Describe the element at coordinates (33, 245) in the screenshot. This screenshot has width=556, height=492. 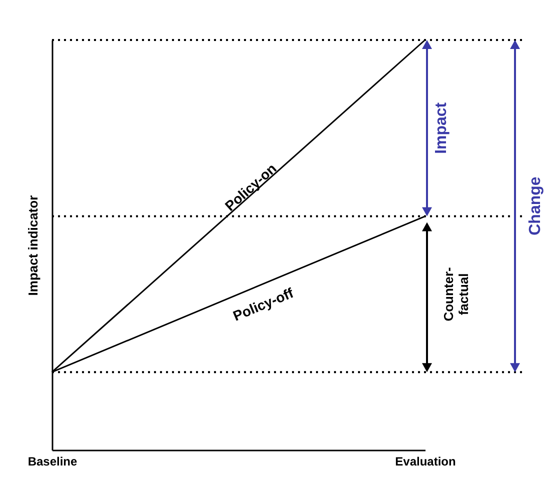
I see `y-axis-title: Impact indicator` at that location.